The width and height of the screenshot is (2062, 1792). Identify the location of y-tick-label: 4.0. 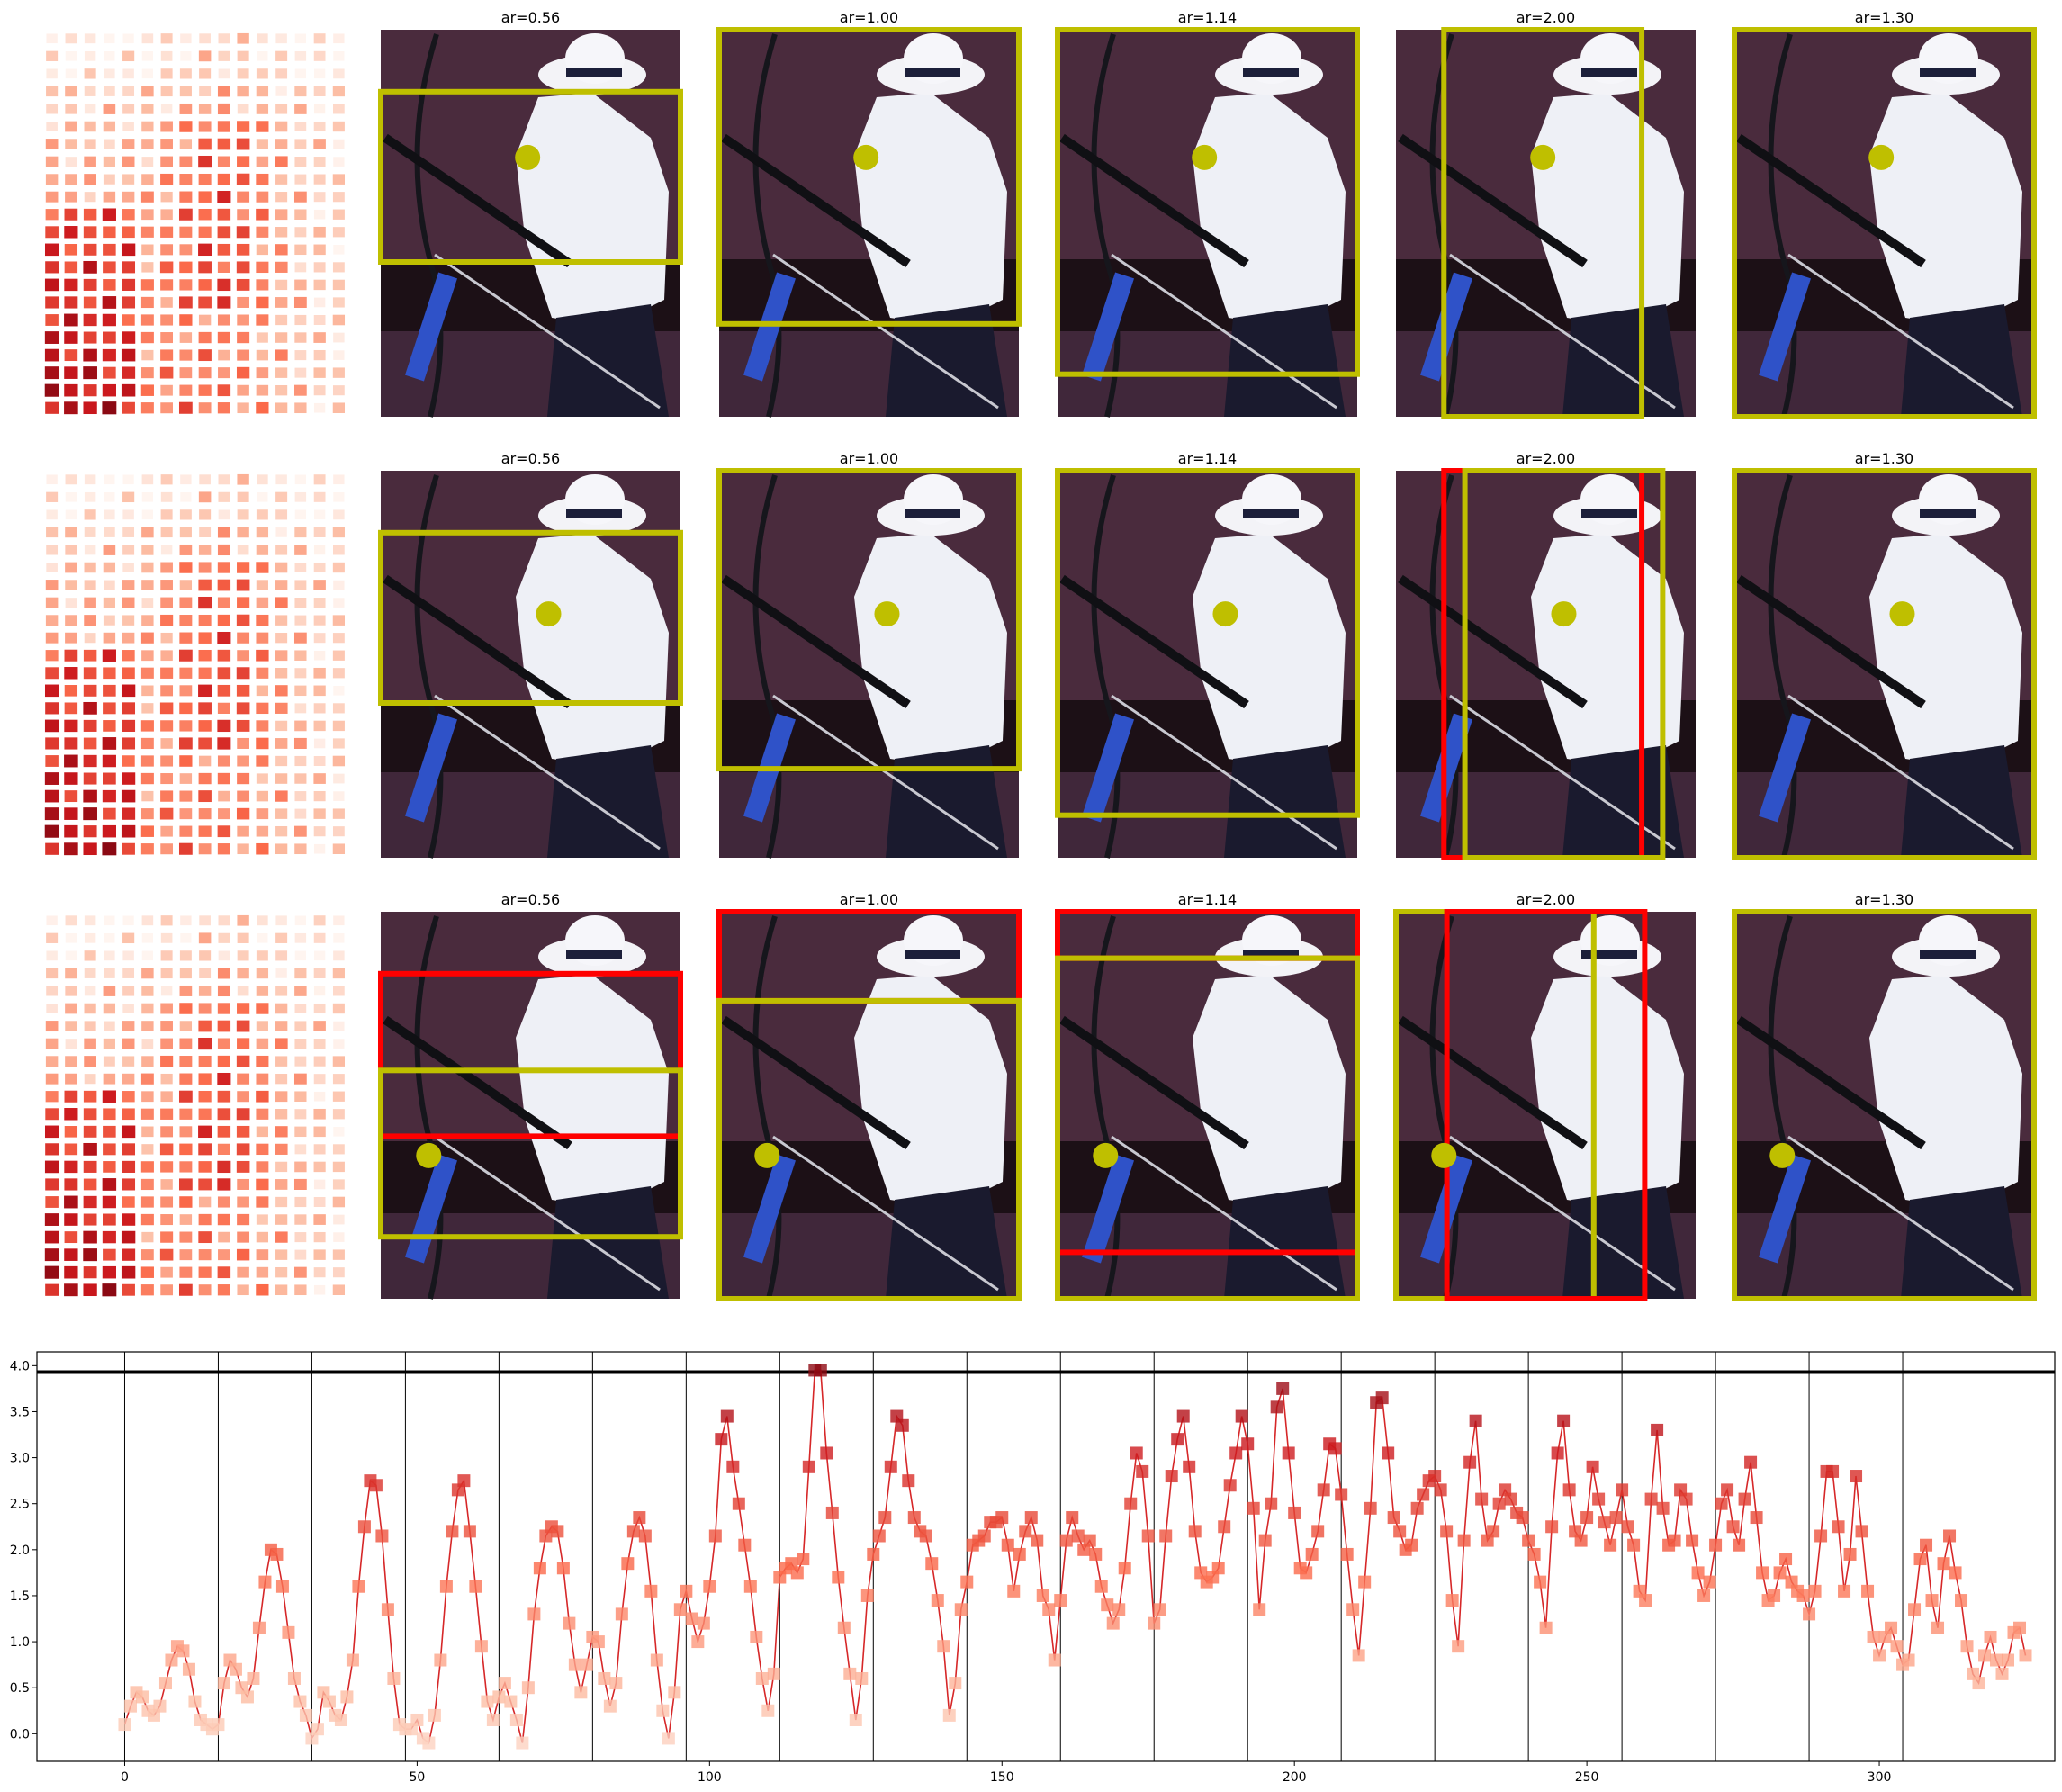
(20, 1366).